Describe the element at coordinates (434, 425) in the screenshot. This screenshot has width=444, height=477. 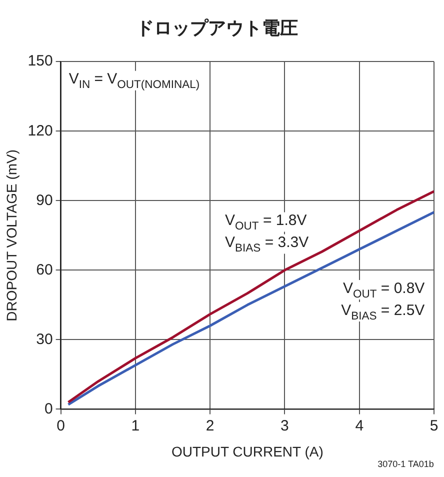
I see `x-tick-label: 5` at that location.